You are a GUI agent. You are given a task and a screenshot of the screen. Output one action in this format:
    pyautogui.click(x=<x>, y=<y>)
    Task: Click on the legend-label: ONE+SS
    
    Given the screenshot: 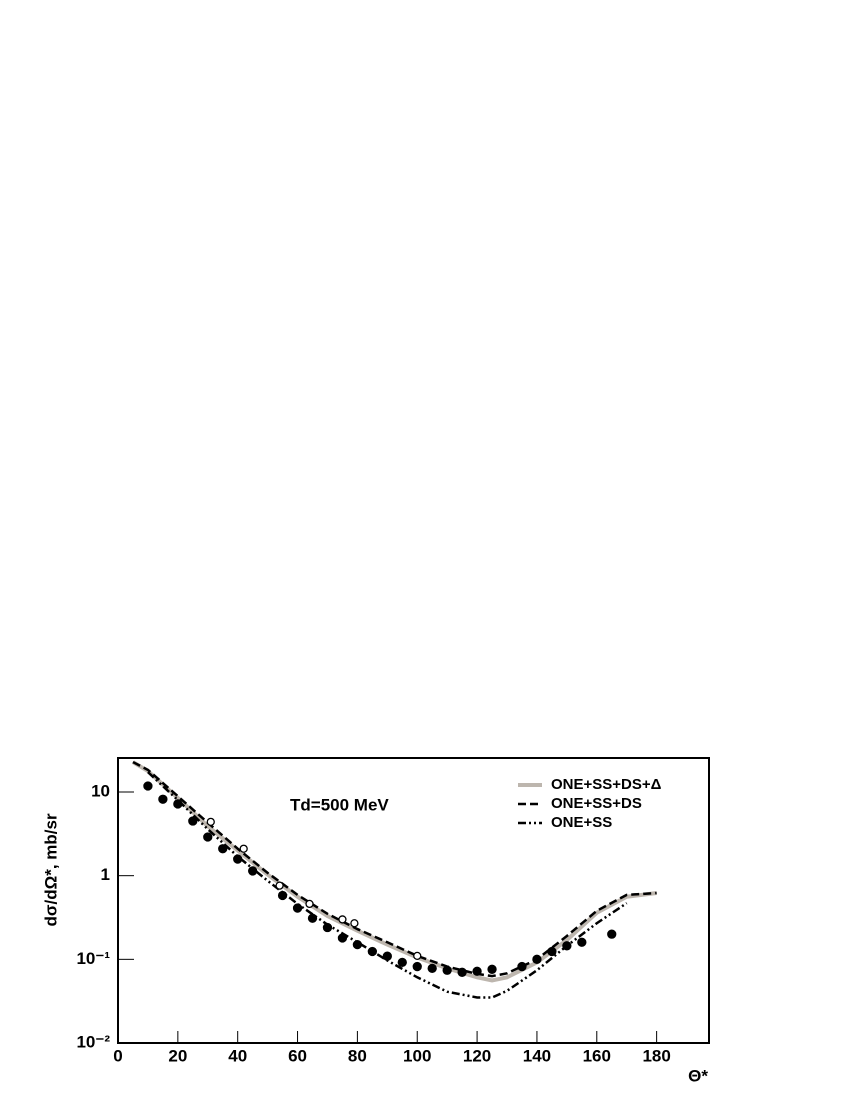 What is the action you would take?
    pyautogui.click(x=581, y=822)
    